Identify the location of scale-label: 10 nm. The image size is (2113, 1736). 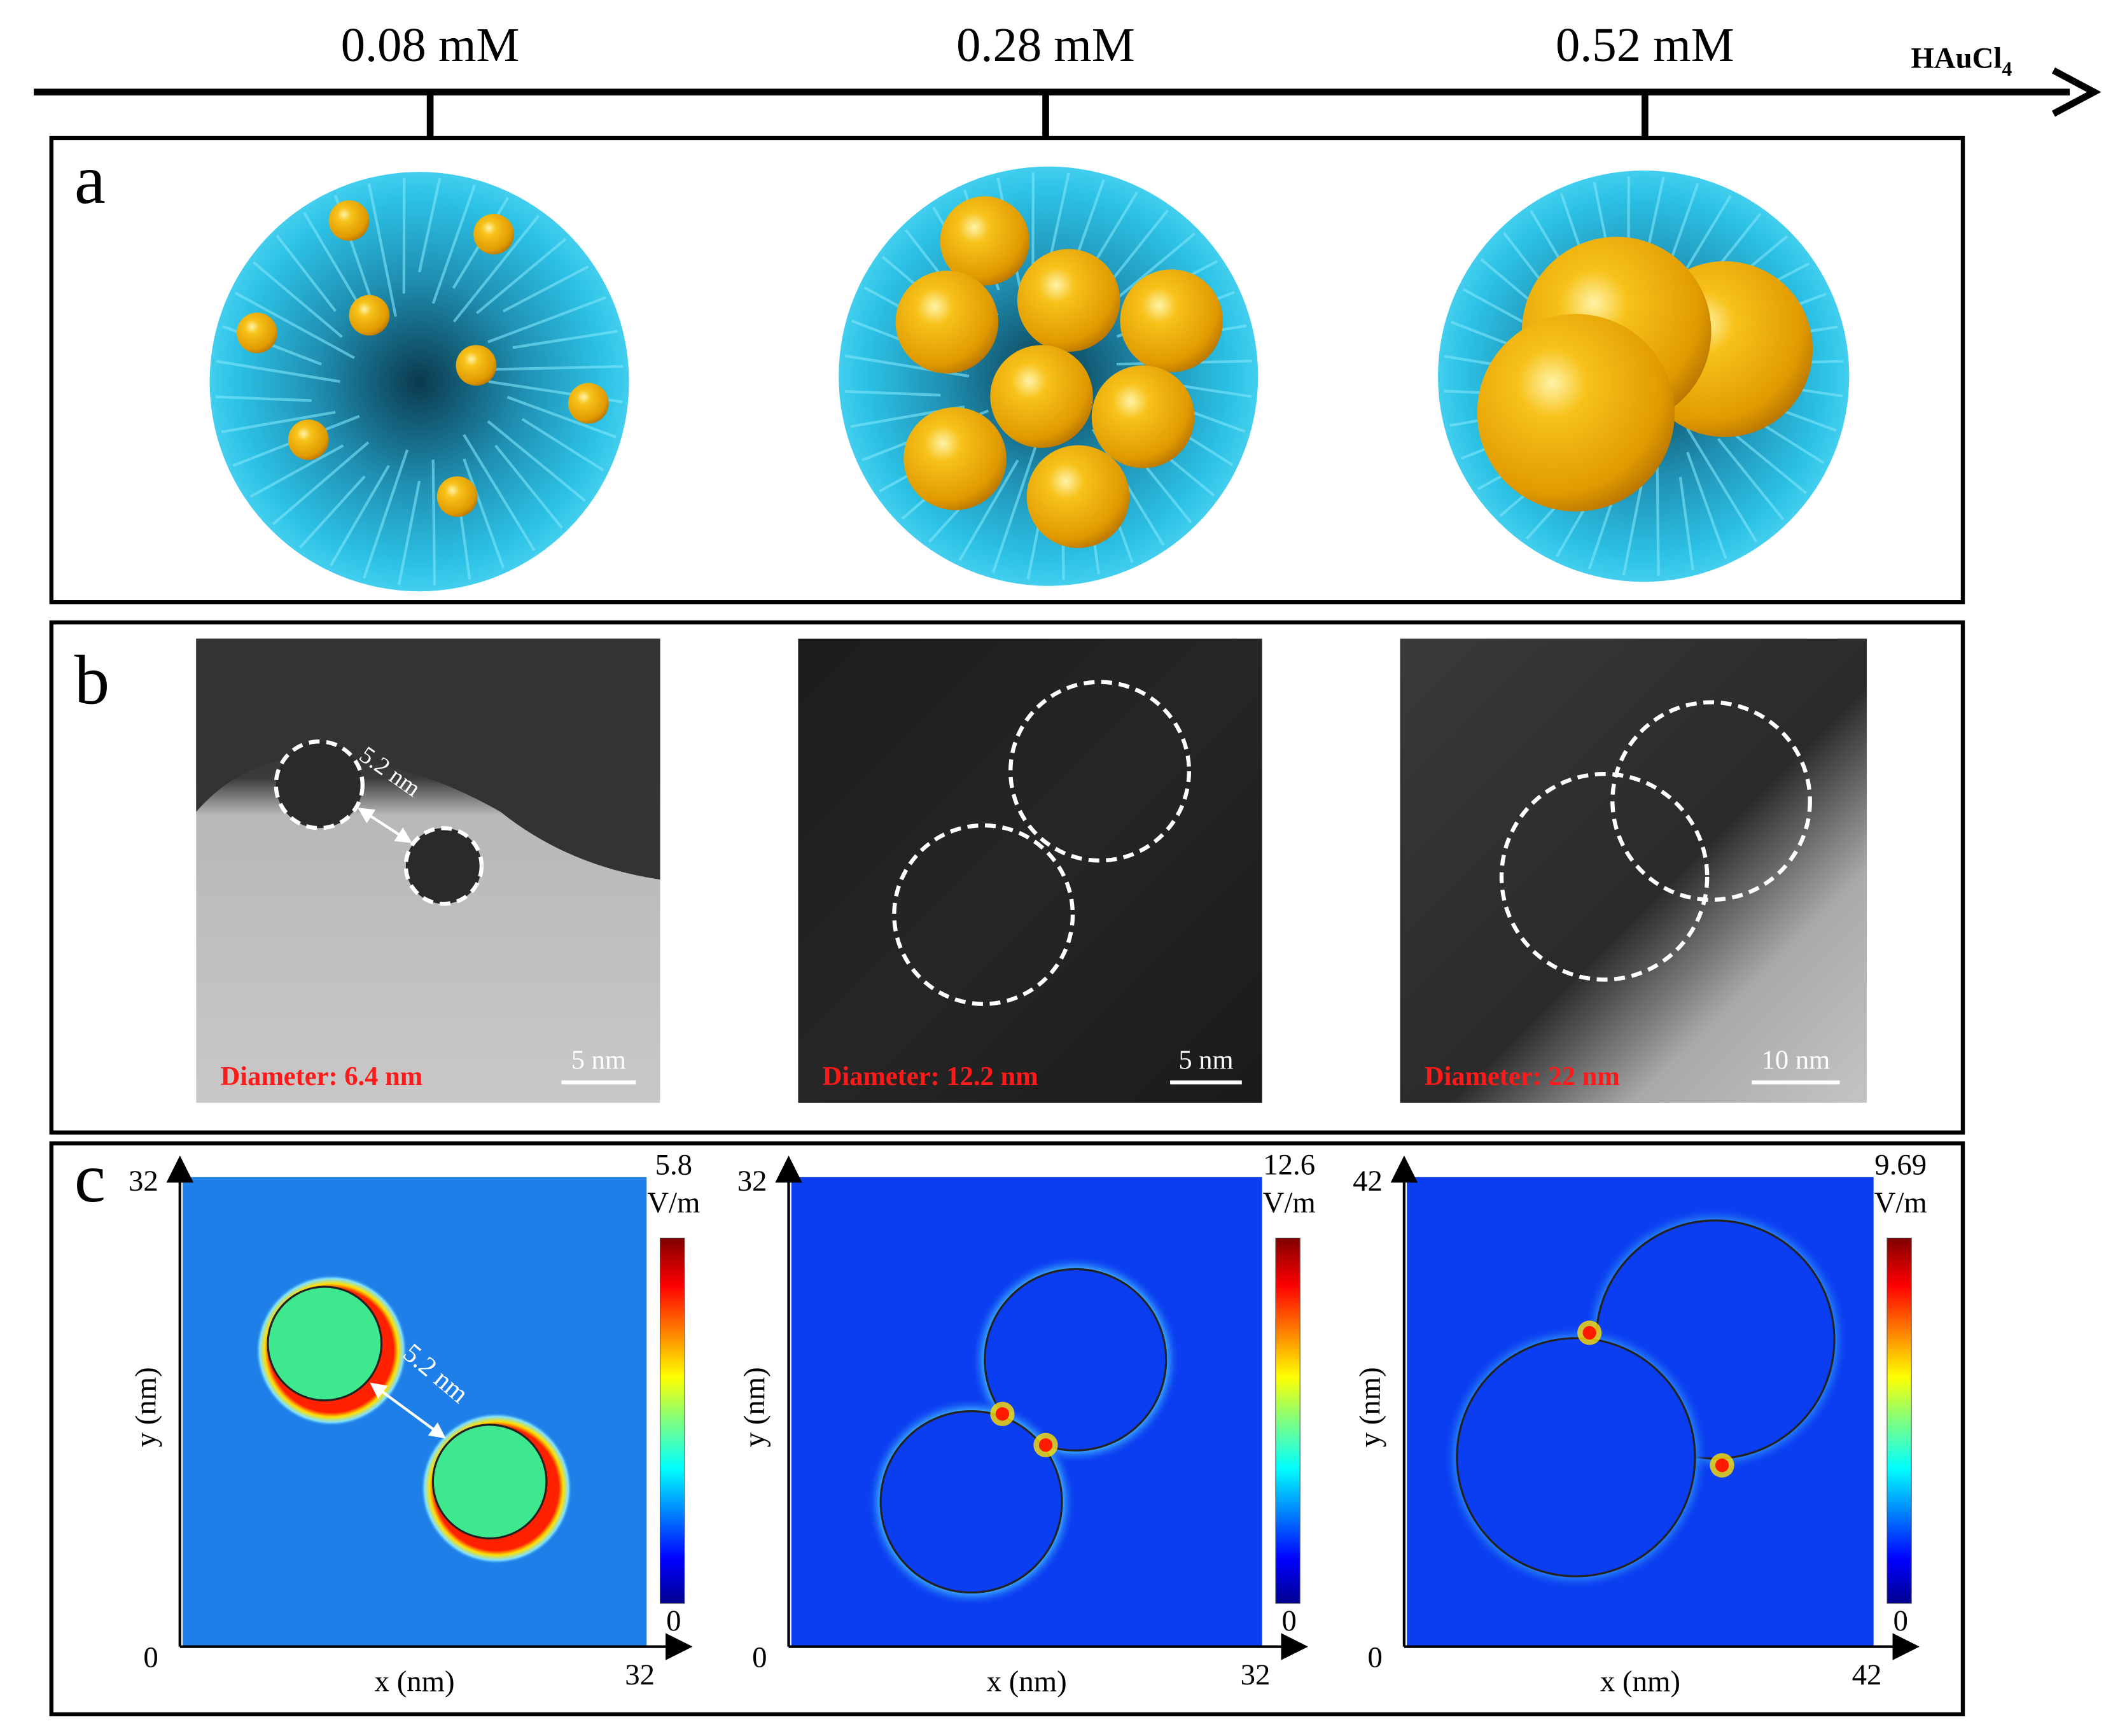
(1796, 1060).